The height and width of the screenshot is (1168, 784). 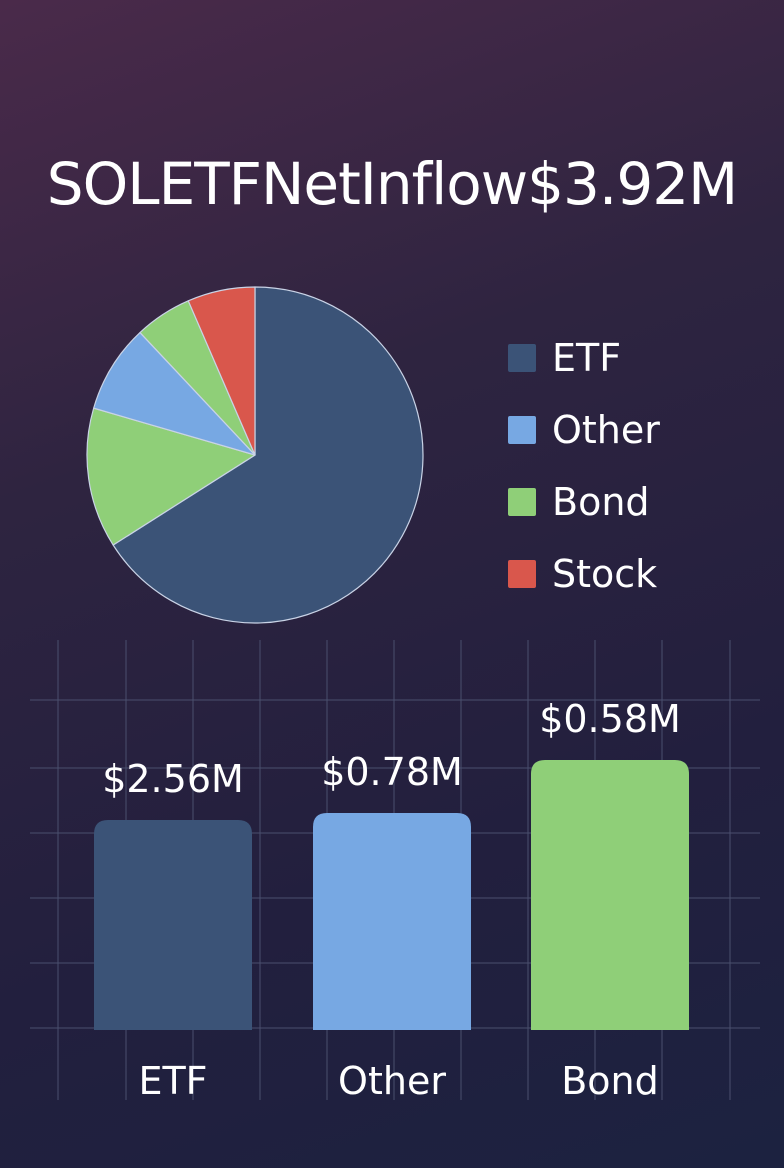 I want to click on bar-value-label-other: $0.78M, so click(x=392, y=772).